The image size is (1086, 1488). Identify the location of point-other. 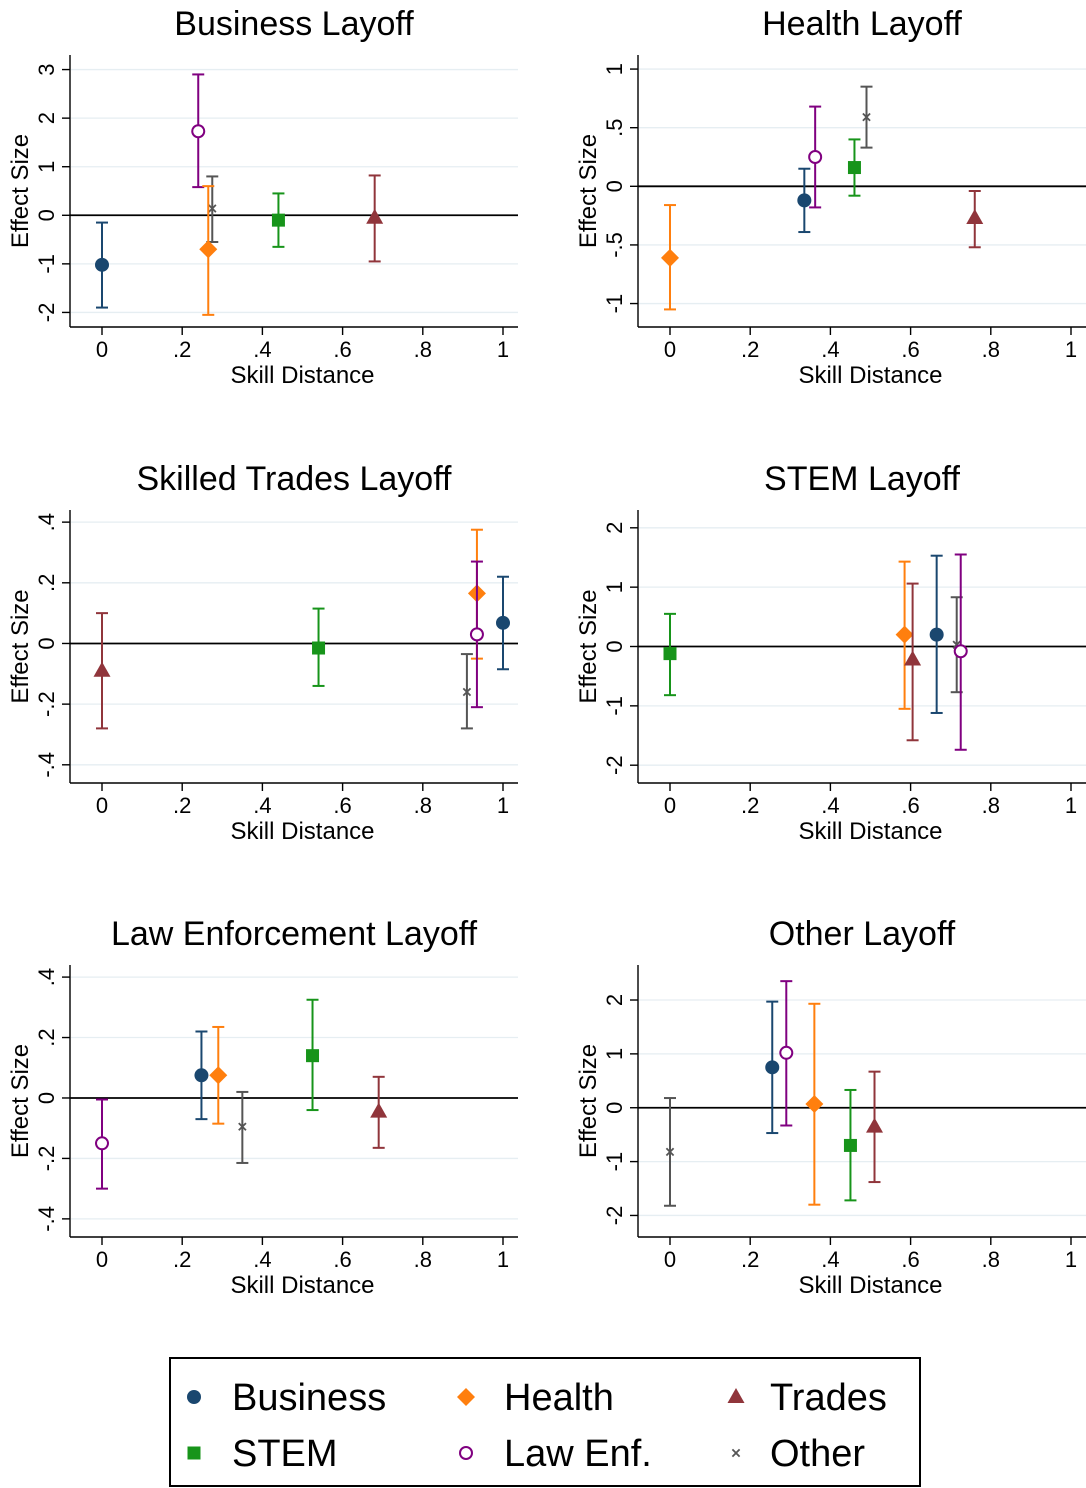
(466, 691).